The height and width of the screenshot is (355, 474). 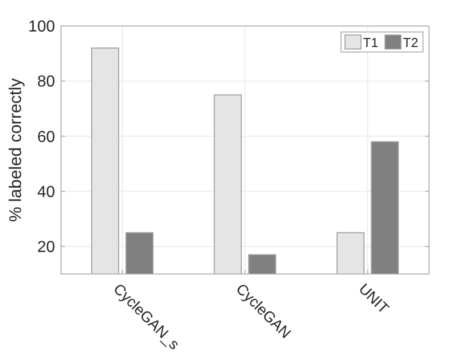 I want to click on y-tick-label: 20, so click(x=46, y=247).